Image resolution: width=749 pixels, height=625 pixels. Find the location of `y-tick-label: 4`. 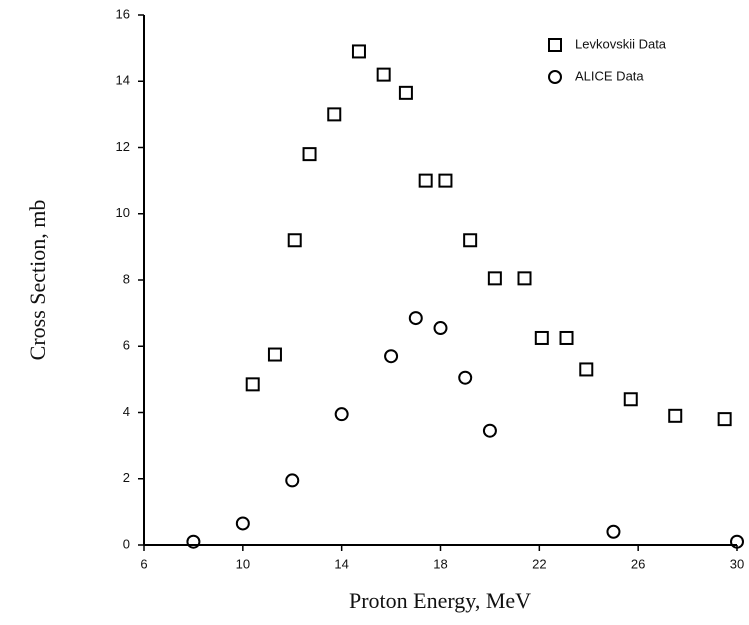

y-tick-label: 4 is located at coordinates (126, 411).